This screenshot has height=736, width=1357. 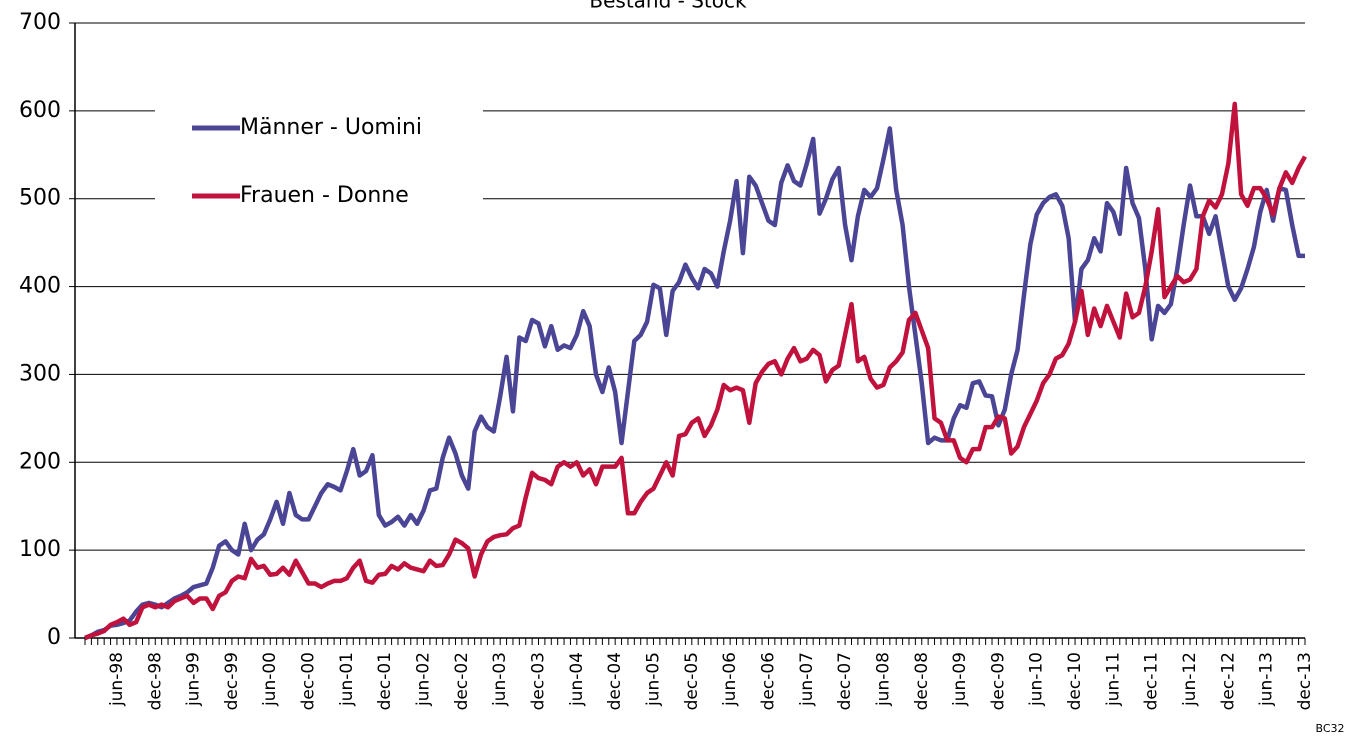 I want to click on x-tick-label: dec-02, so click(x=462, y=681).